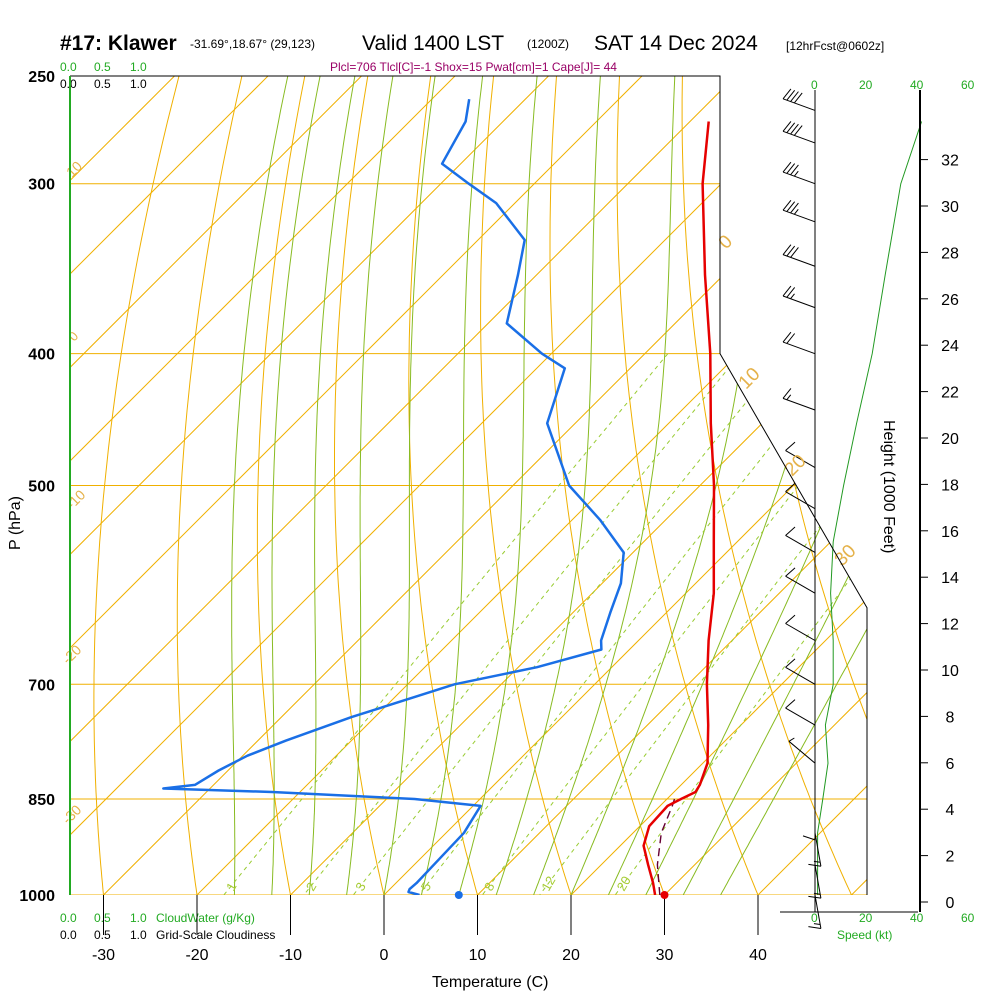 This screenshot has height=1000, width=1000. What do you see at coordinates (68, 67) in the screenshot?
I see `top-cloudwater-tick-0: 0.0` at bounding box center [68, 67].